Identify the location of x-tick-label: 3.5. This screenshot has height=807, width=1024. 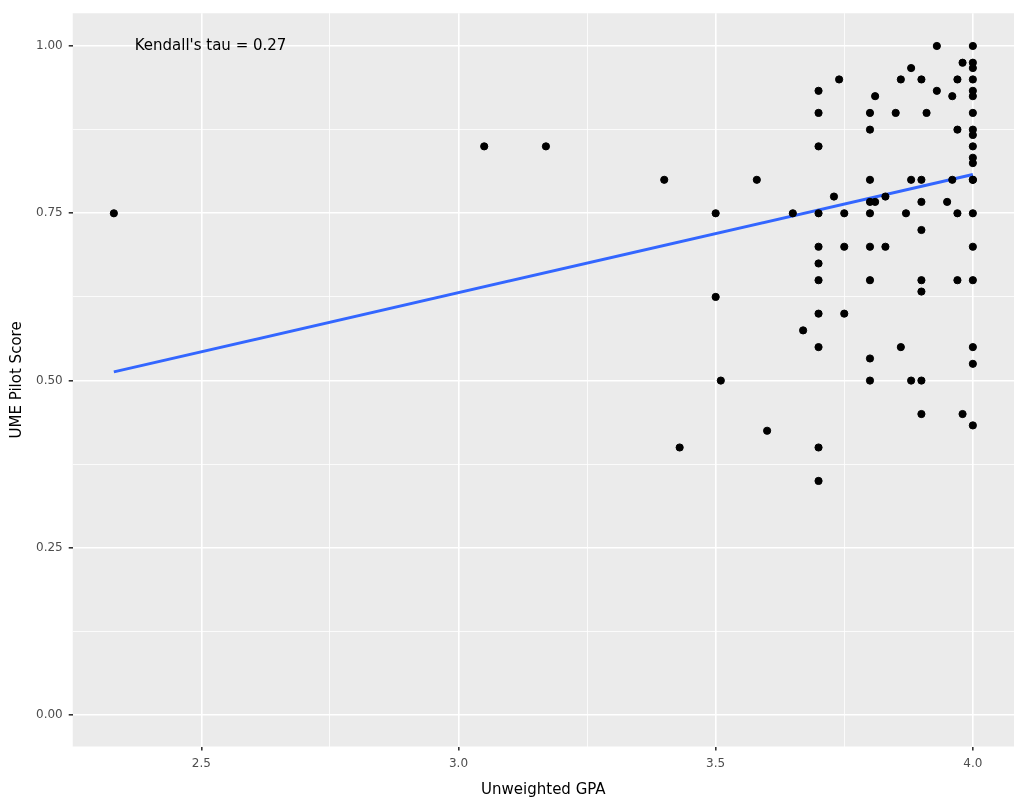
(716, 762).